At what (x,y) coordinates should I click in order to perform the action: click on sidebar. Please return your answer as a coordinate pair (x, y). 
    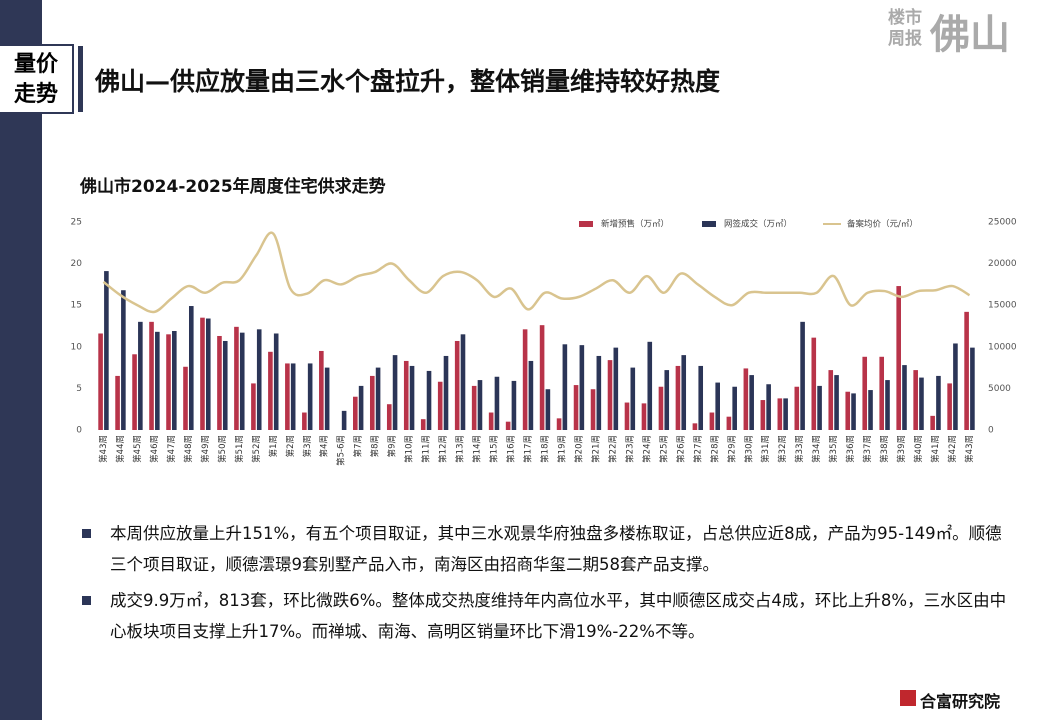
    Looking at the image, I should click on (21, 360).